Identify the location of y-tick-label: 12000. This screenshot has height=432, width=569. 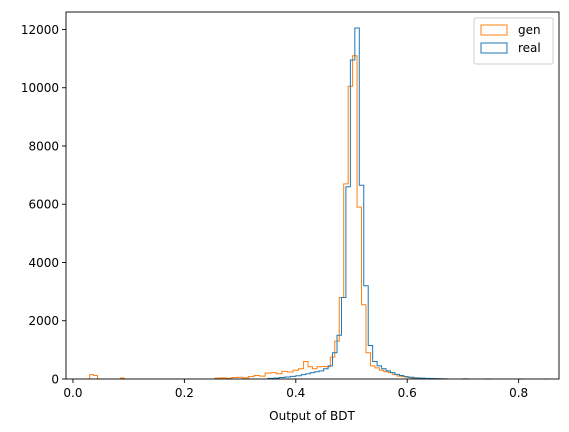
(40, 30).